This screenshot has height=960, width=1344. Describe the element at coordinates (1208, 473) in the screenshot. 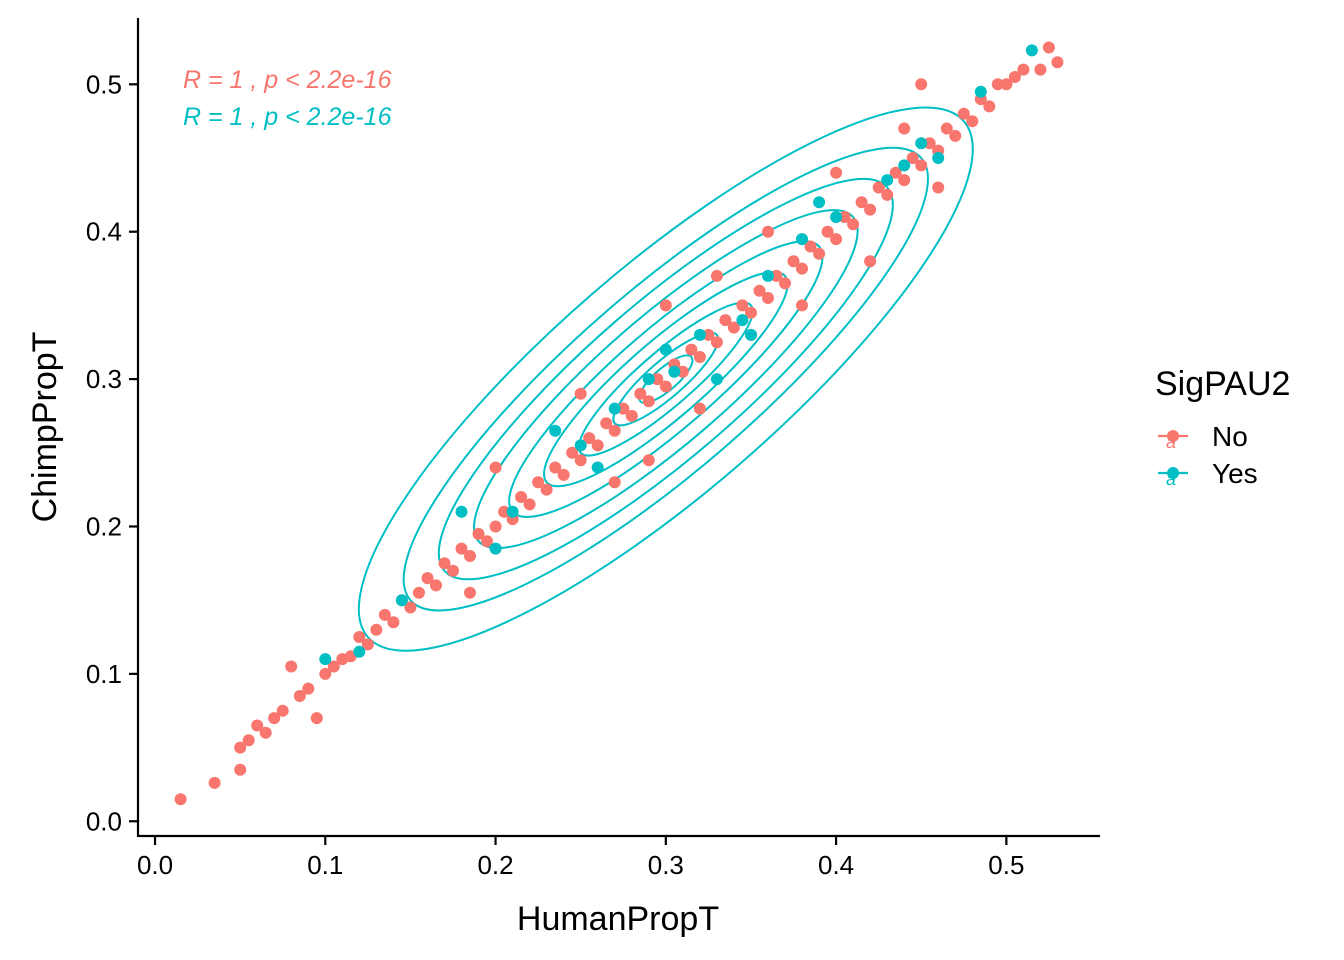

I see `legend-item-yes: a Yes` at that location.